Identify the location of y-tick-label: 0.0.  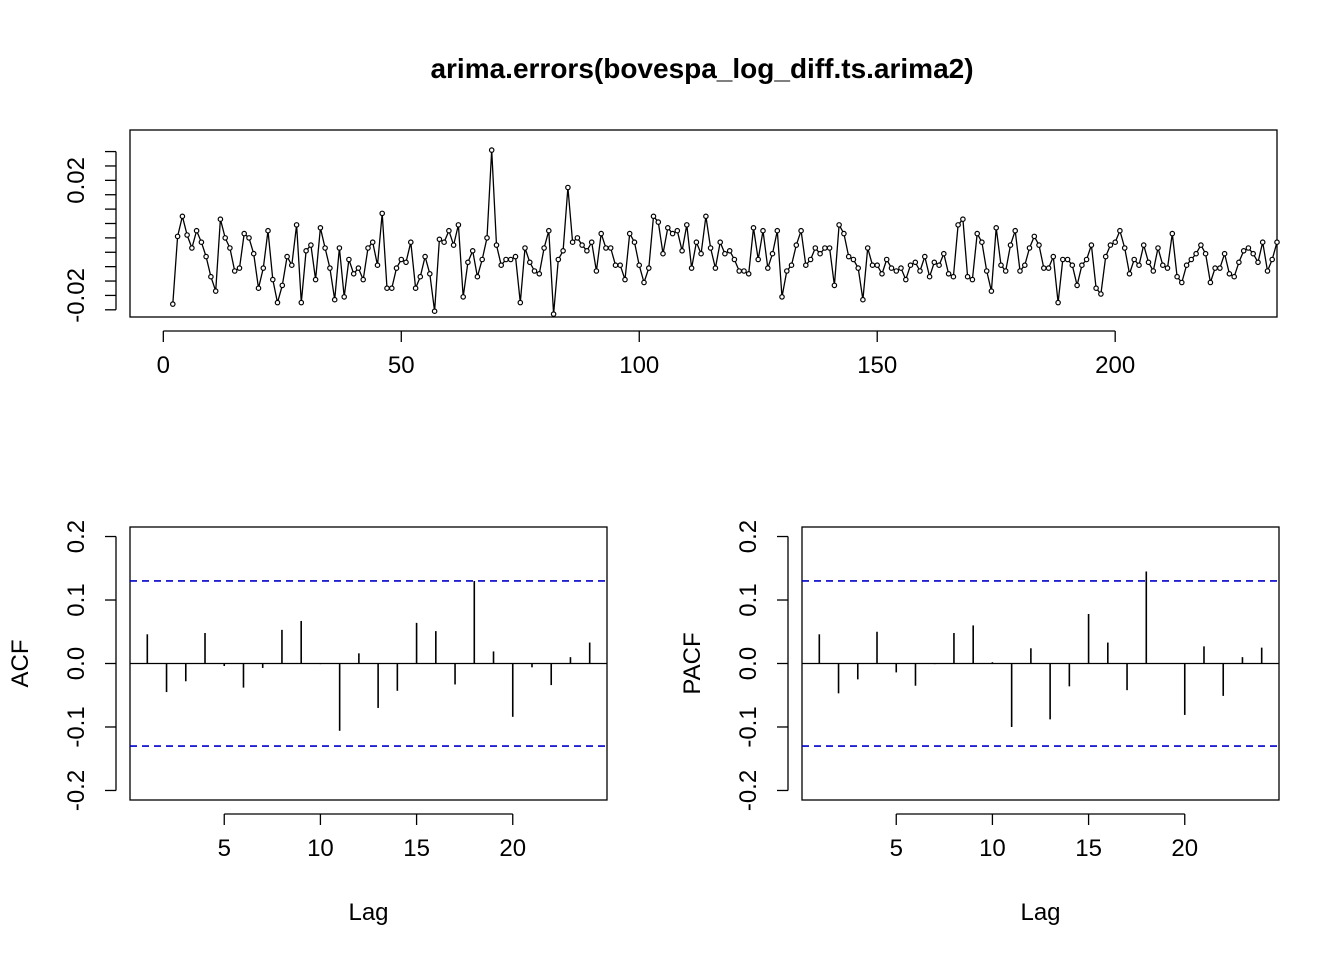
(76, 663).